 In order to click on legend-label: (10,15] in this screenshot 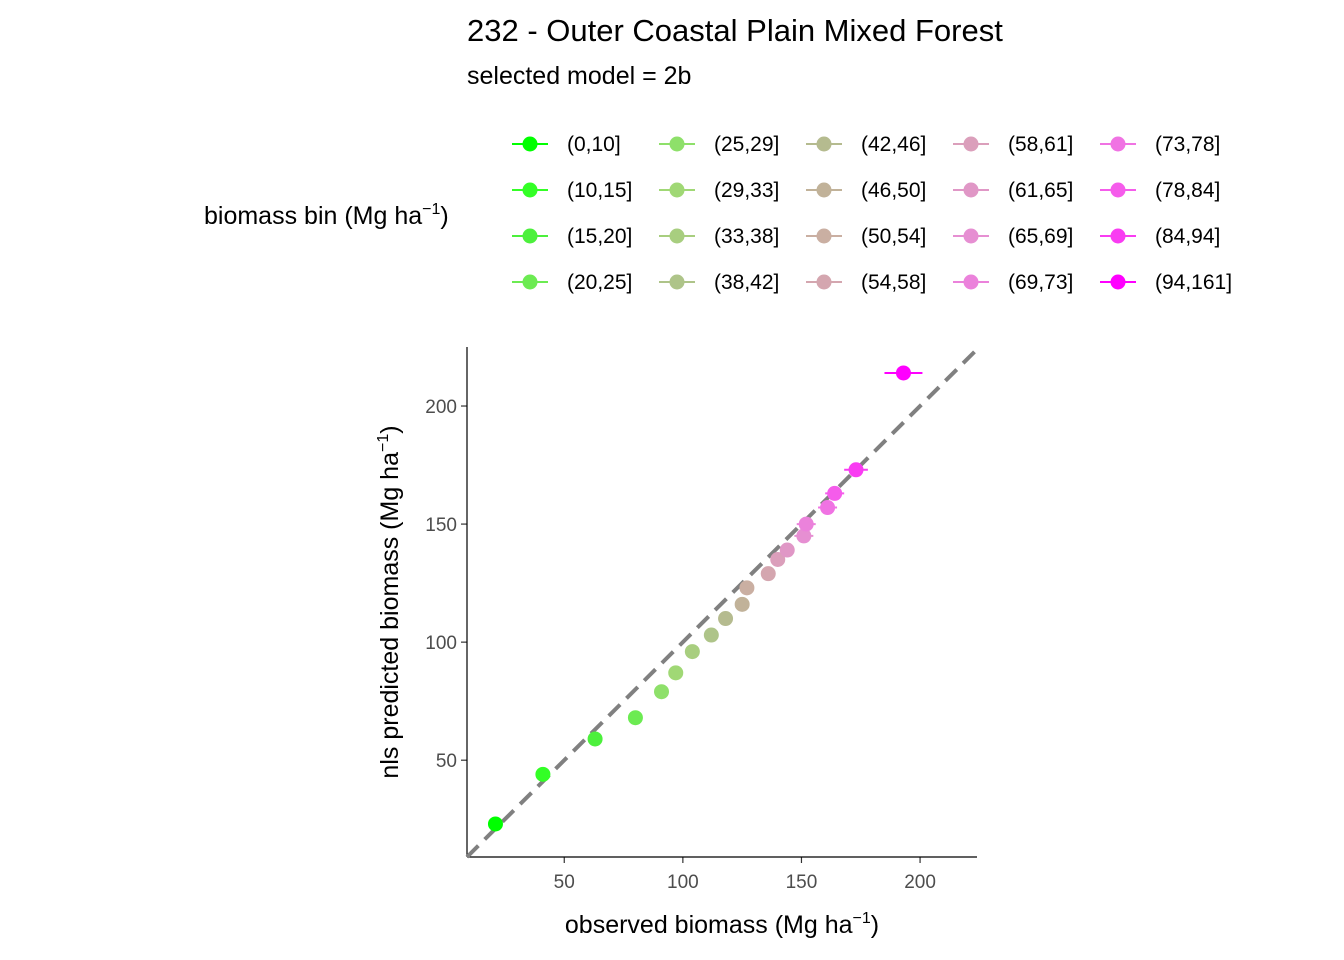, I will do `click(599, 190)`.